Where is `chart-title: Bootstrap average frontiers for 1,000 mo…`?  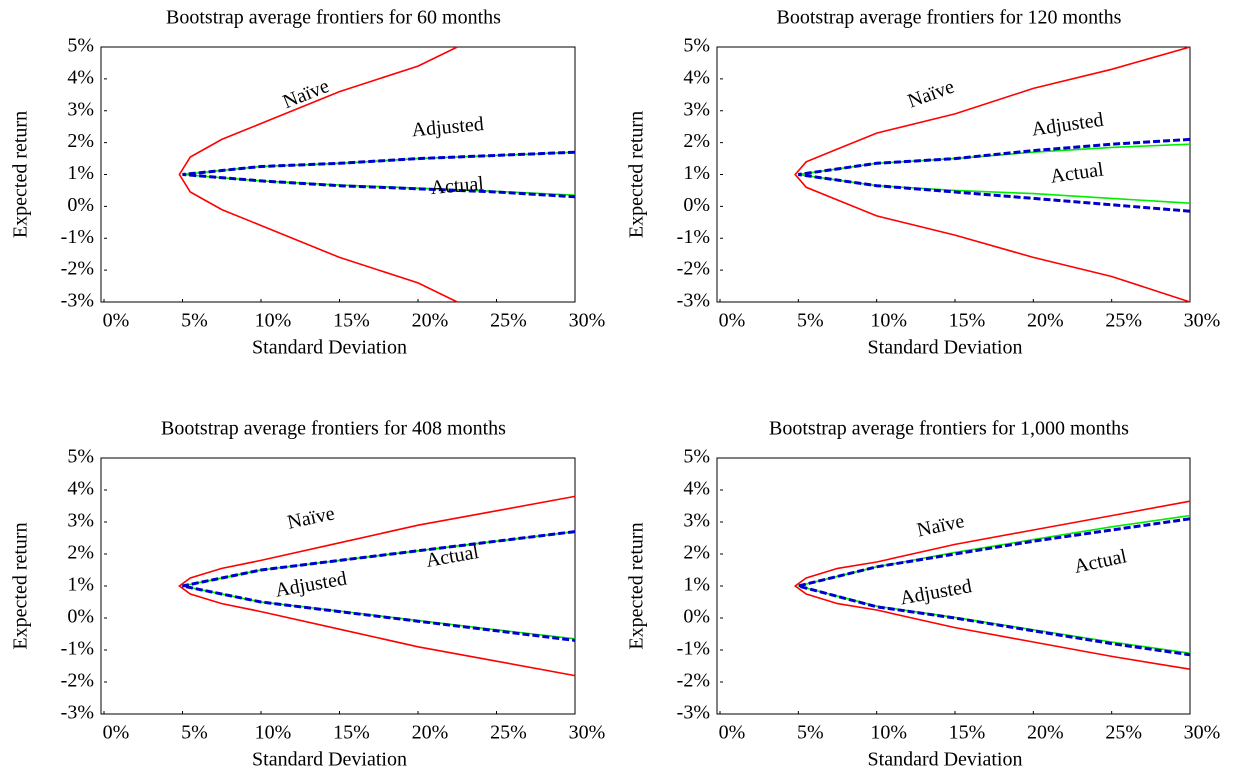
chart-title: Bootstrap average frontiers for 1,000 mo… is located at coordinates (949, 429).